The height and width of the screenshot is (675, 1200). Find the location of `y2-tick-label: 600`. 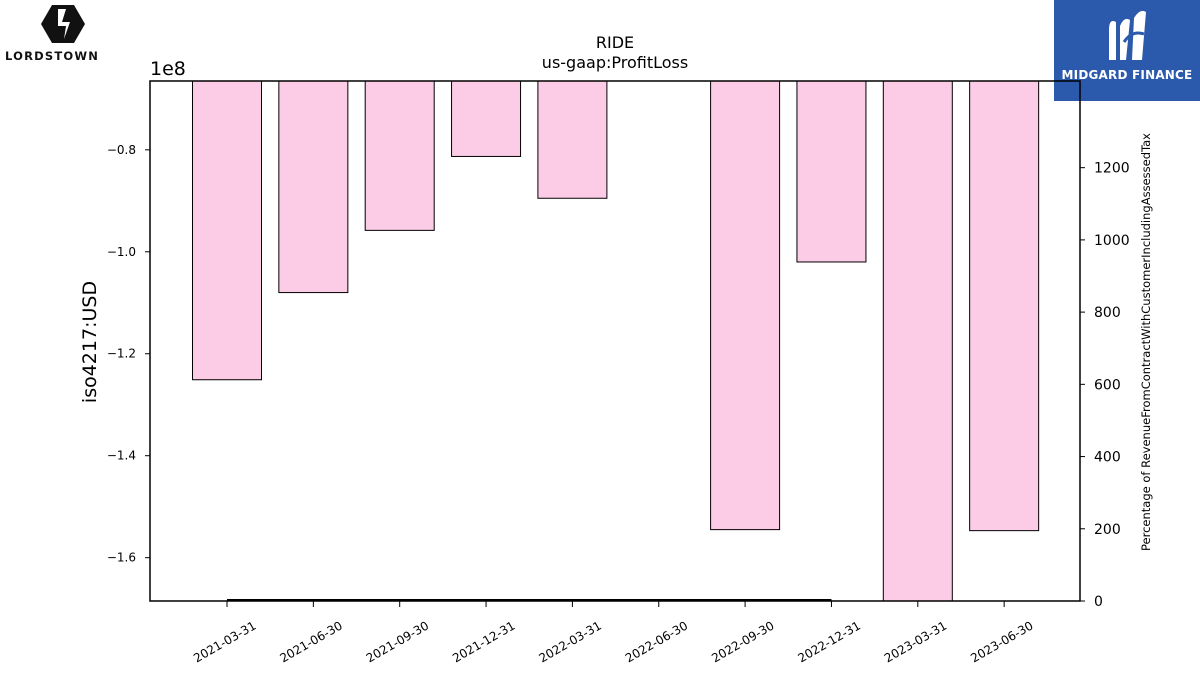

y2-tick-label: 600 is located at coordinates (1107, 385).